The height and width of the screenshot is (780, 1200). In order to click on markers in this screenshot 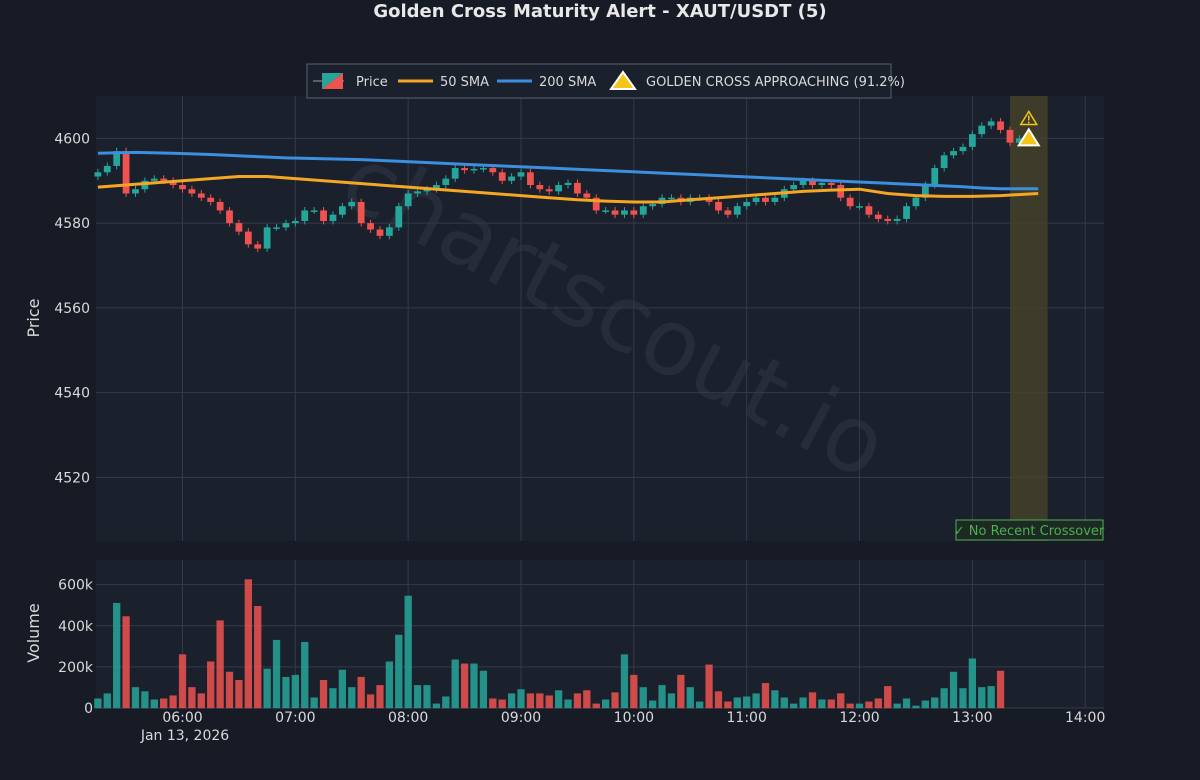, I will do `click(1028, 128)`.